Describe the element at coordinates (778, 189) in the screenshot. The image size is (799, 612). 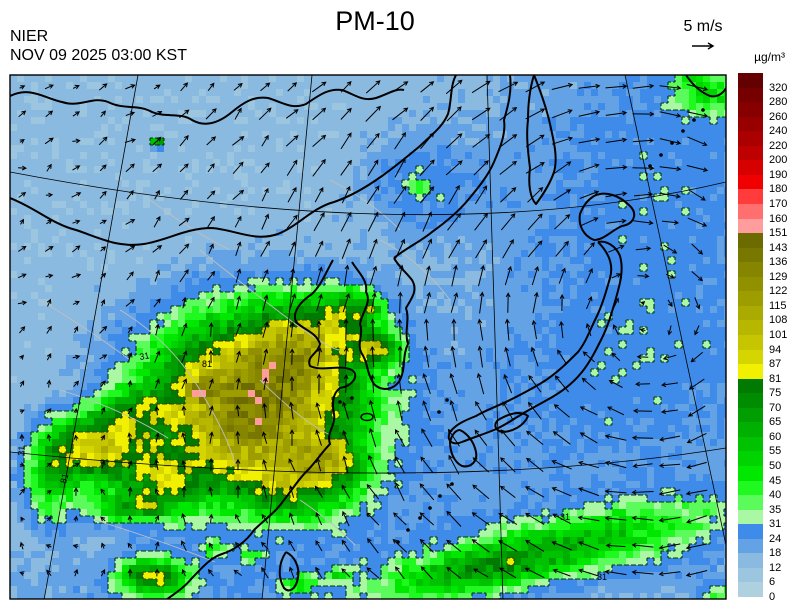
I see `colorbar-tick-label: 180` at that location.